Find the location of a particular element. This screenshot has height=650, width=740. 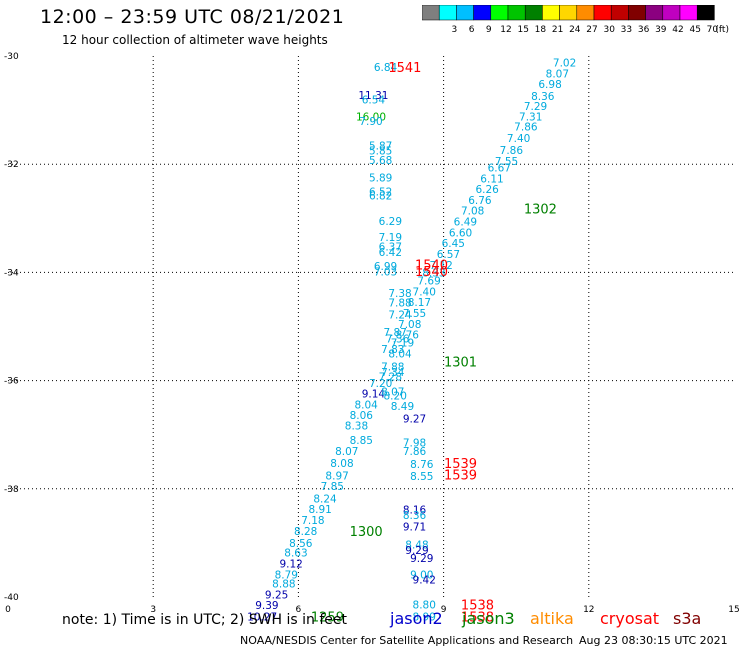

wave-height-label: 7.28 is located at coordinates (390, 377).